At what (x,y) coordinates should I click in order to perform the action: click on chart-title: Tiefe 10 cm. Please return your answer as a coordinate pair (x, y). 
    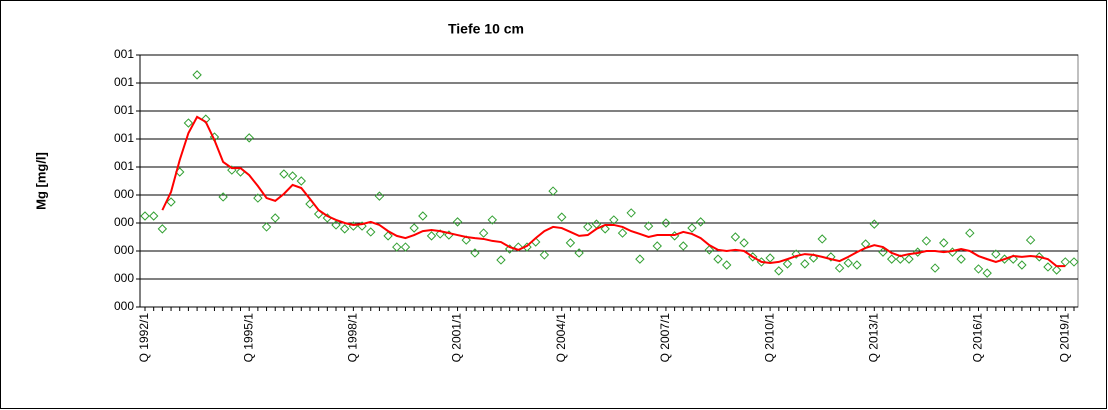
    Looking at the image, I should click on (486, 29).